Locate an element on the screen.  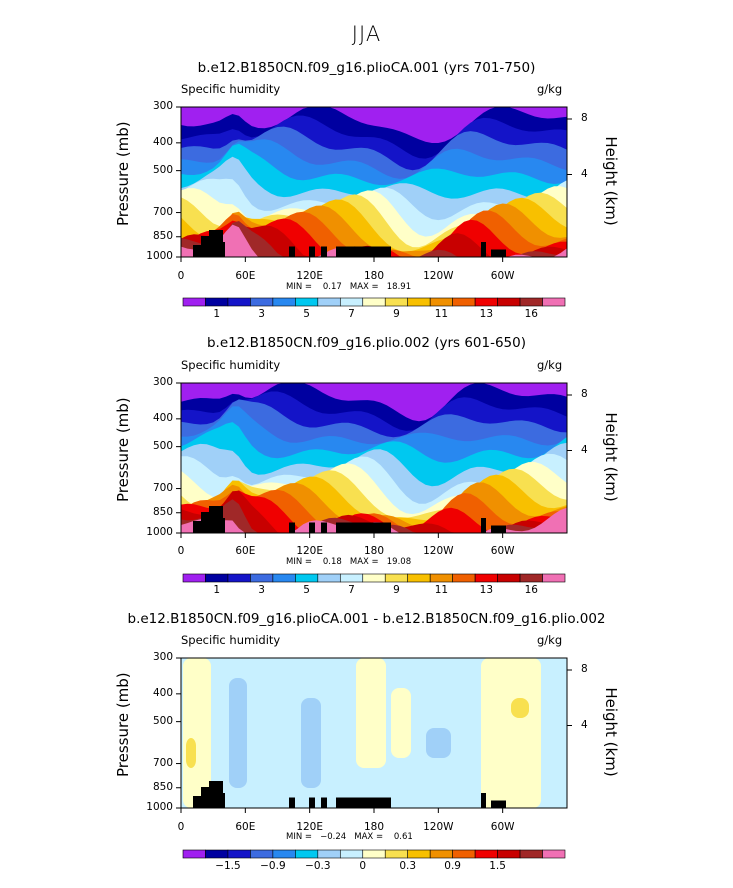
xtick-label: 60E is located at coordinates (245, 827).